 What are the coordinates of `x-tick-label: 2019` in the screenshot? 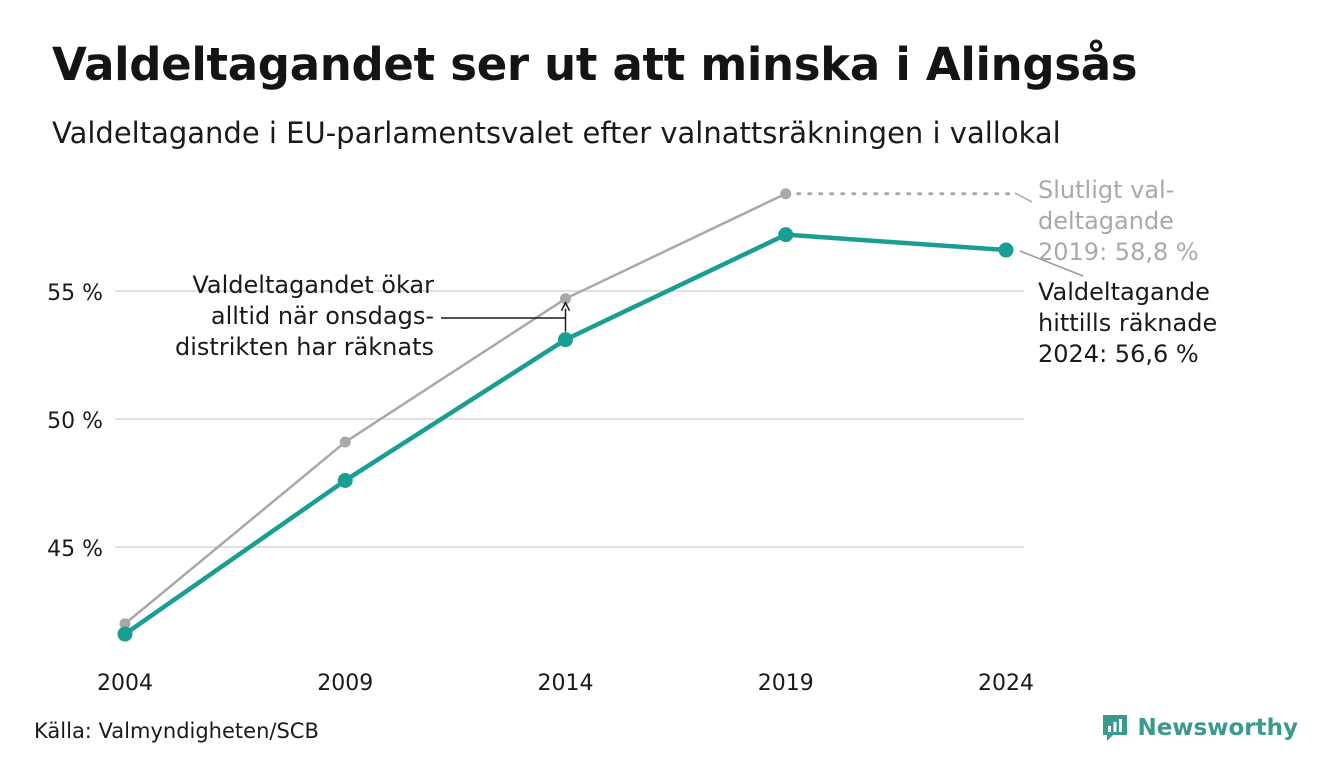 It's located at (786, 683).